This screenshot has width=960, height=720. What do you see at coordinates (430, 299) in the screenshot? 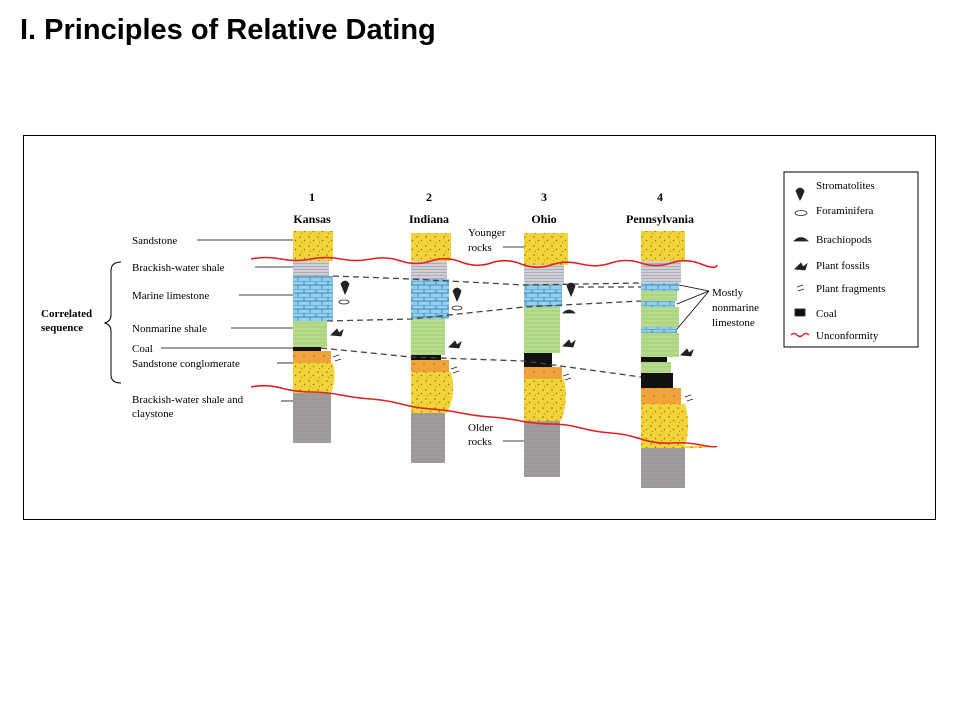
I see `indiana-marine-limestone` at bounding box center [430, 299].